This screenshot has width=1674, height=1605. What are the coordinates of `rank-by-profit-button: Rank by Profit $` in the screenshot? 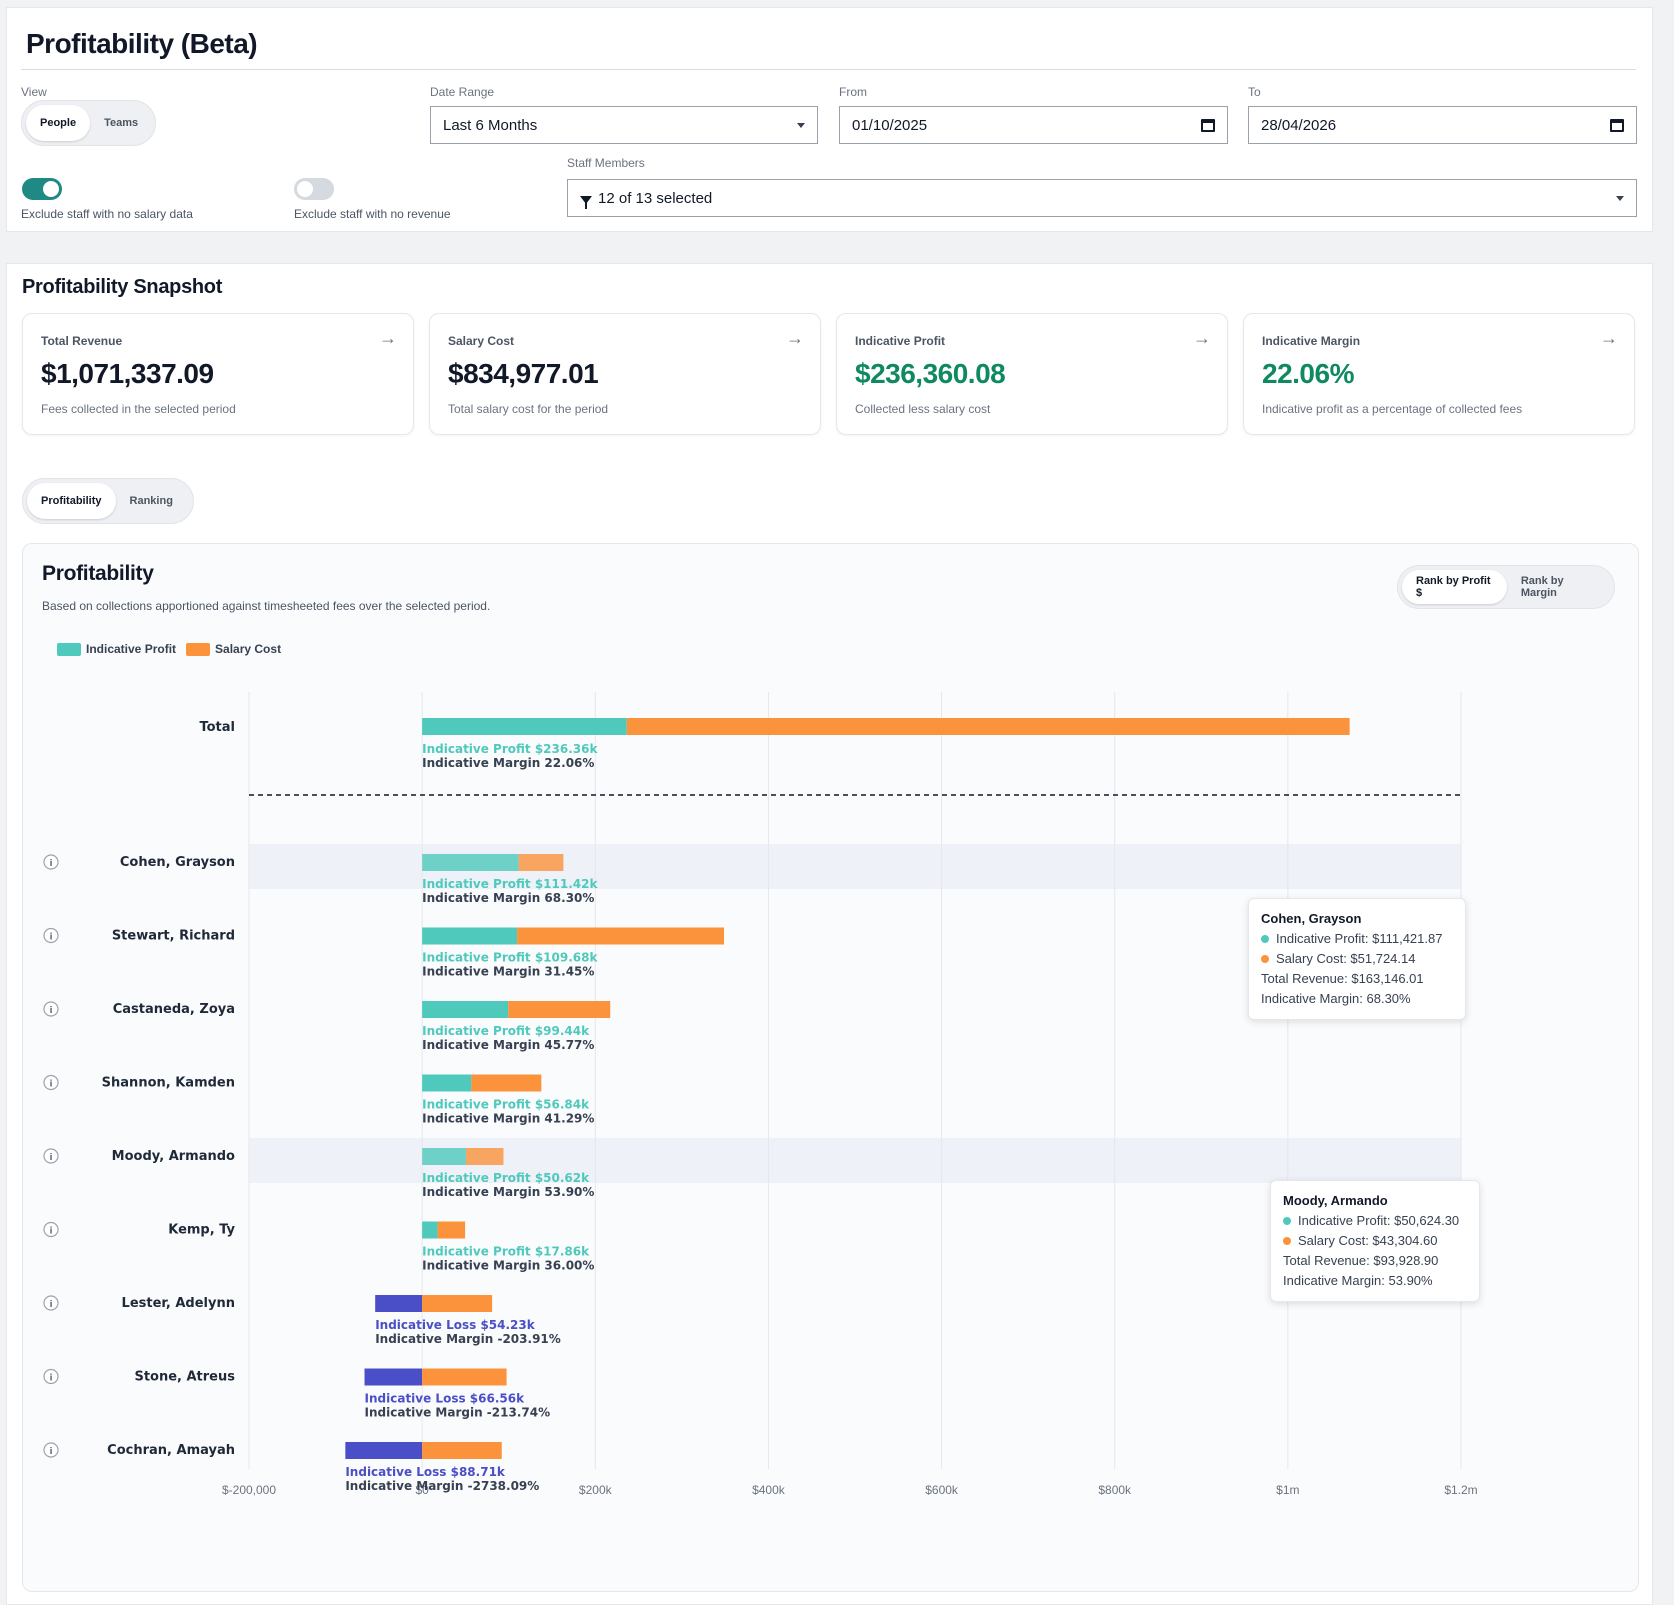 It's located at (1454, 587).